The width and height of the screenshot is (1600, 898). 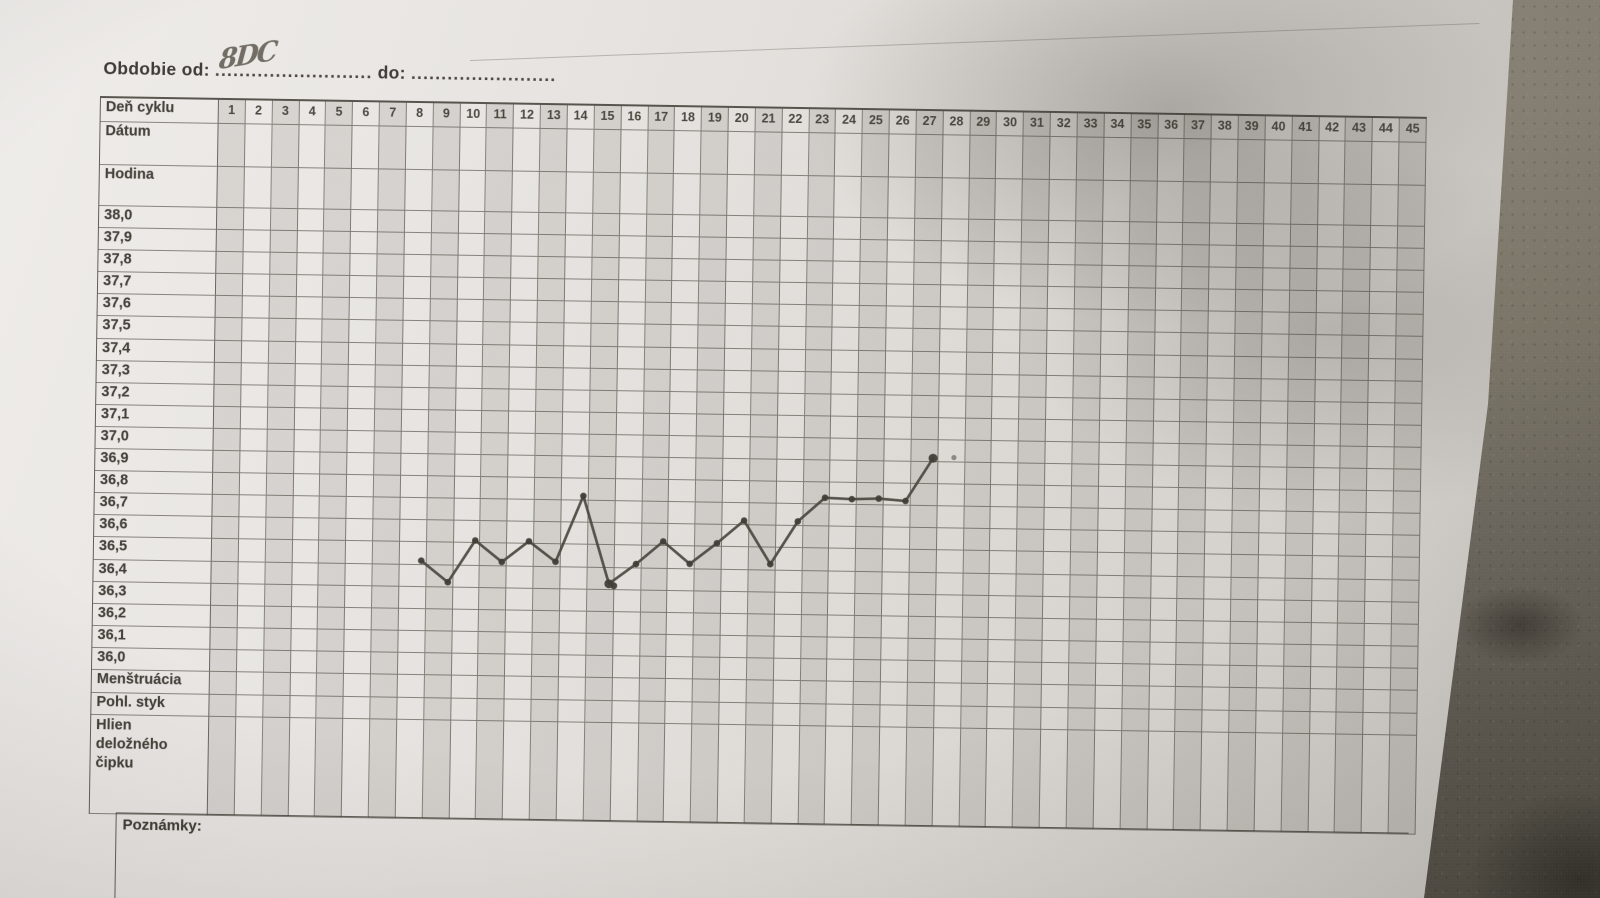 What do you see at coordinates (391, 72) in the screenshot?
I see `period-to-label: do:` at bounding box center [391, 72].